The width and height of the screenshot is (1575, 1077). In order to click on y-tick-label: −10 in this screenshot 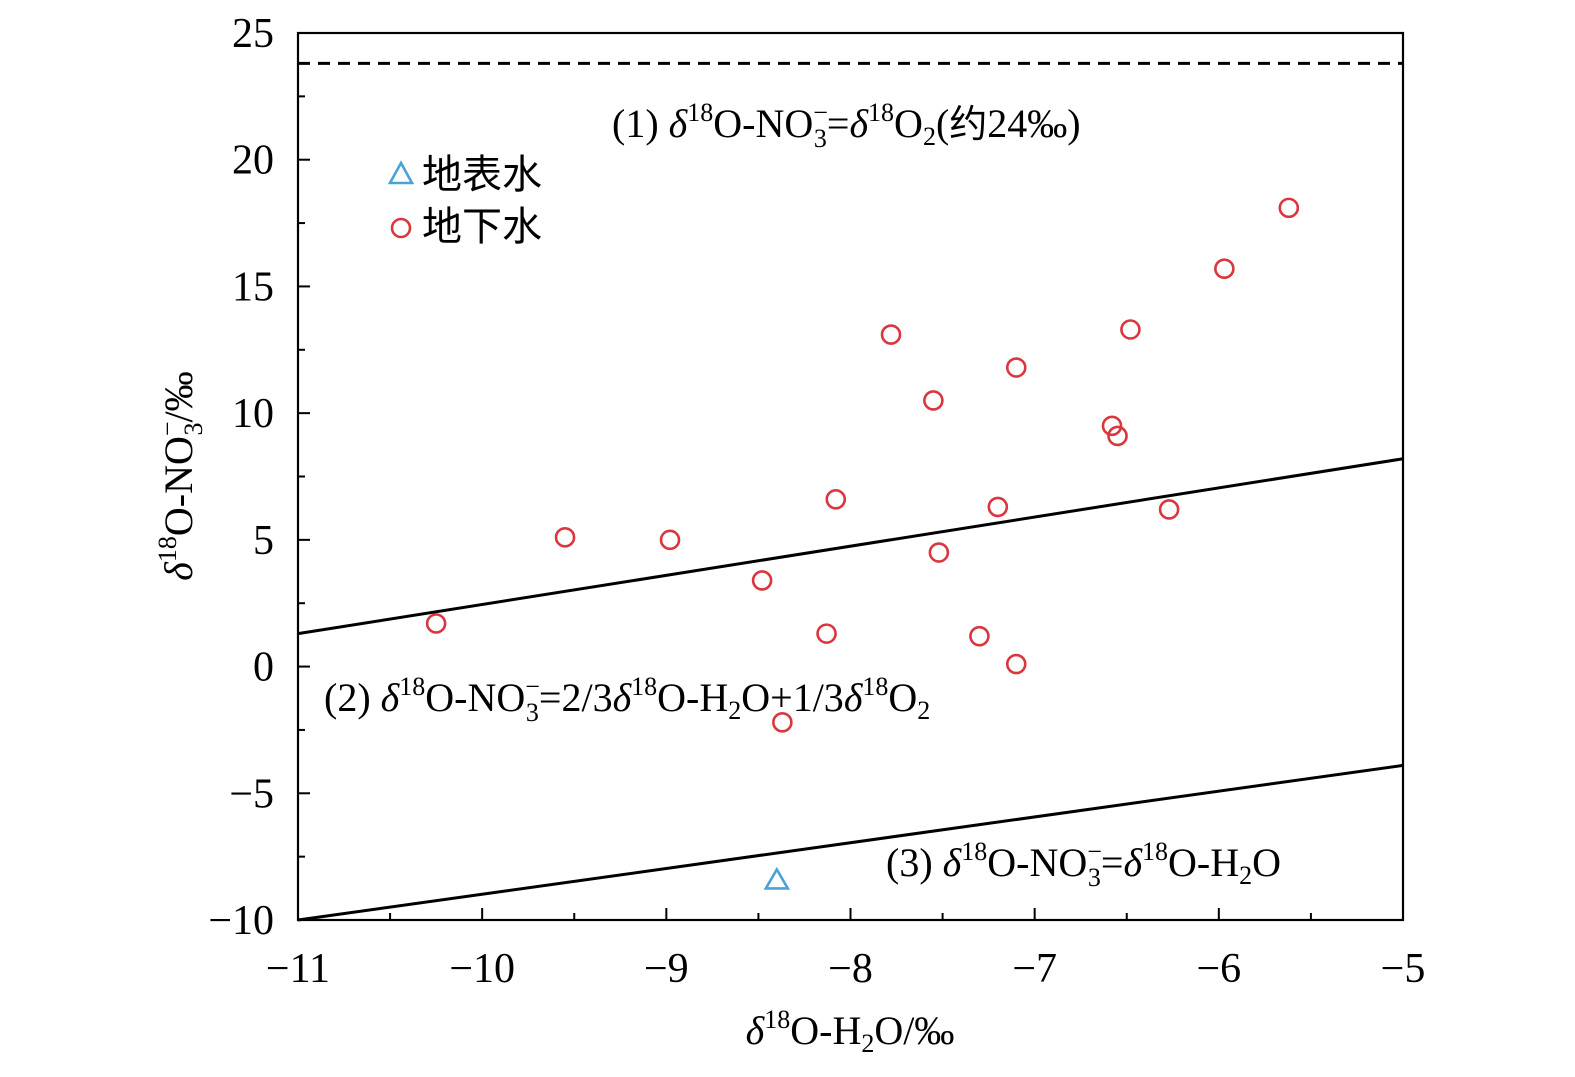, I will do `click(241, 921)`.